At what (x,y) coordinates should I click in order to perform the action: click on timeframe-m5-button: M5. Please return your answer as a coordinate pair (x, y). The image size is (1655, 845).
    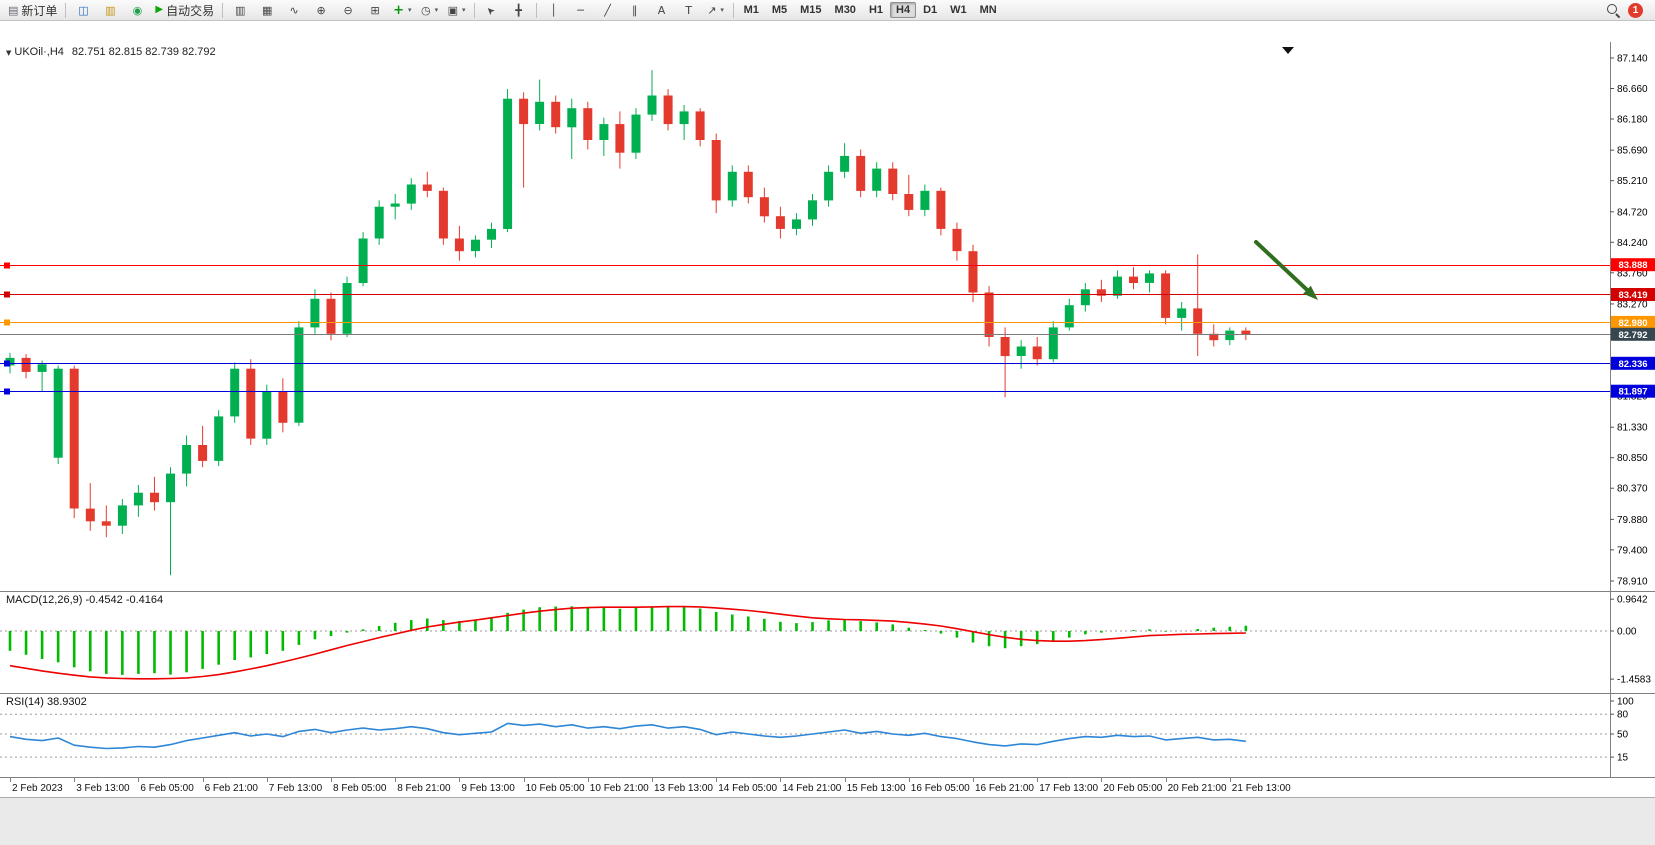
    Looking at the image, I should click on (779, 10).